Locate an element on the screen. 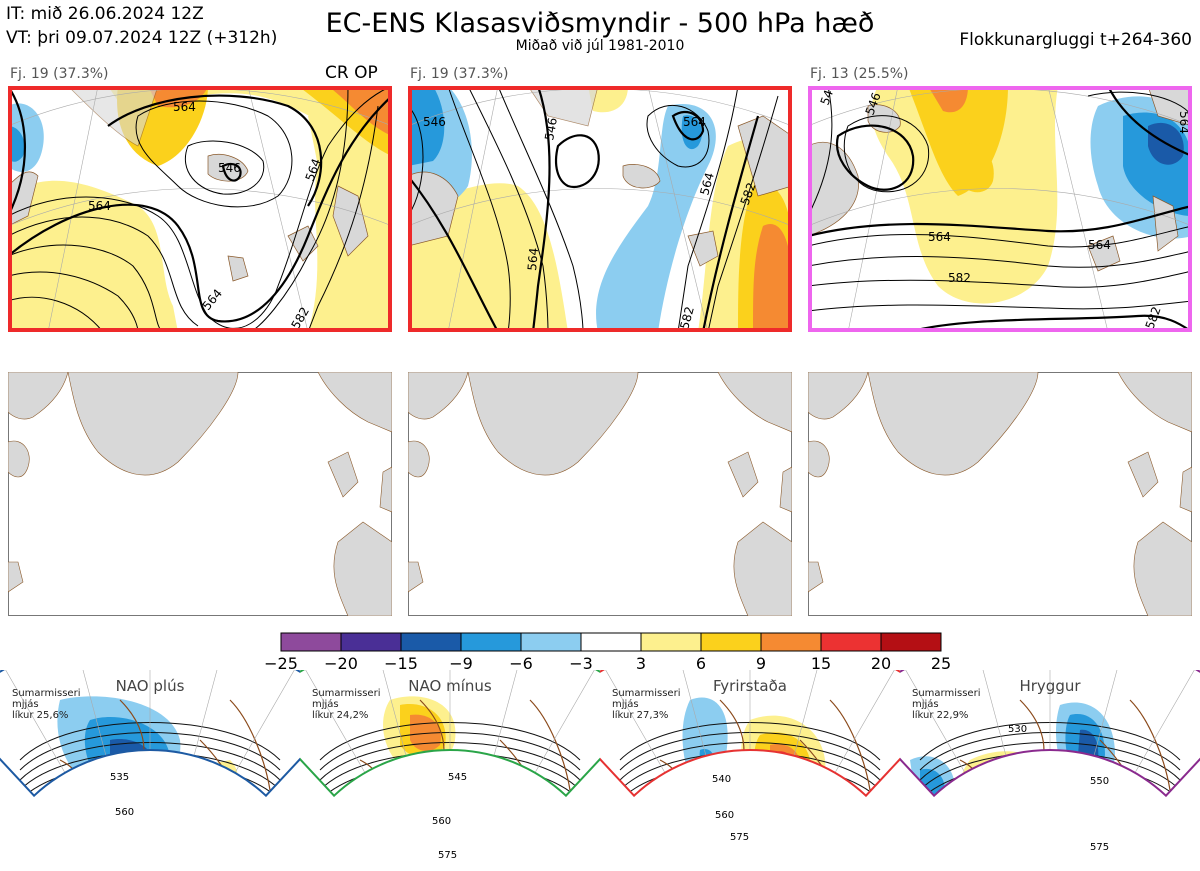  regime-title: NAO plús is located at coordinates (150, 686).